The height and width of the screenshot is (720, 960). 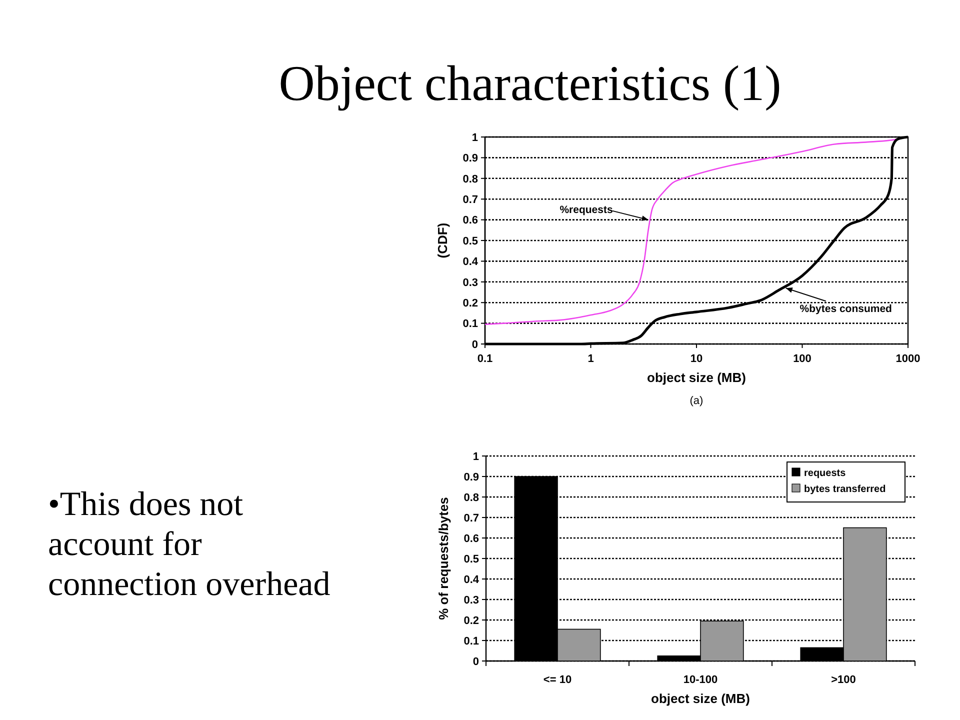 I want to click on y-axis-title: (CDF), so click(x=442, y=240).